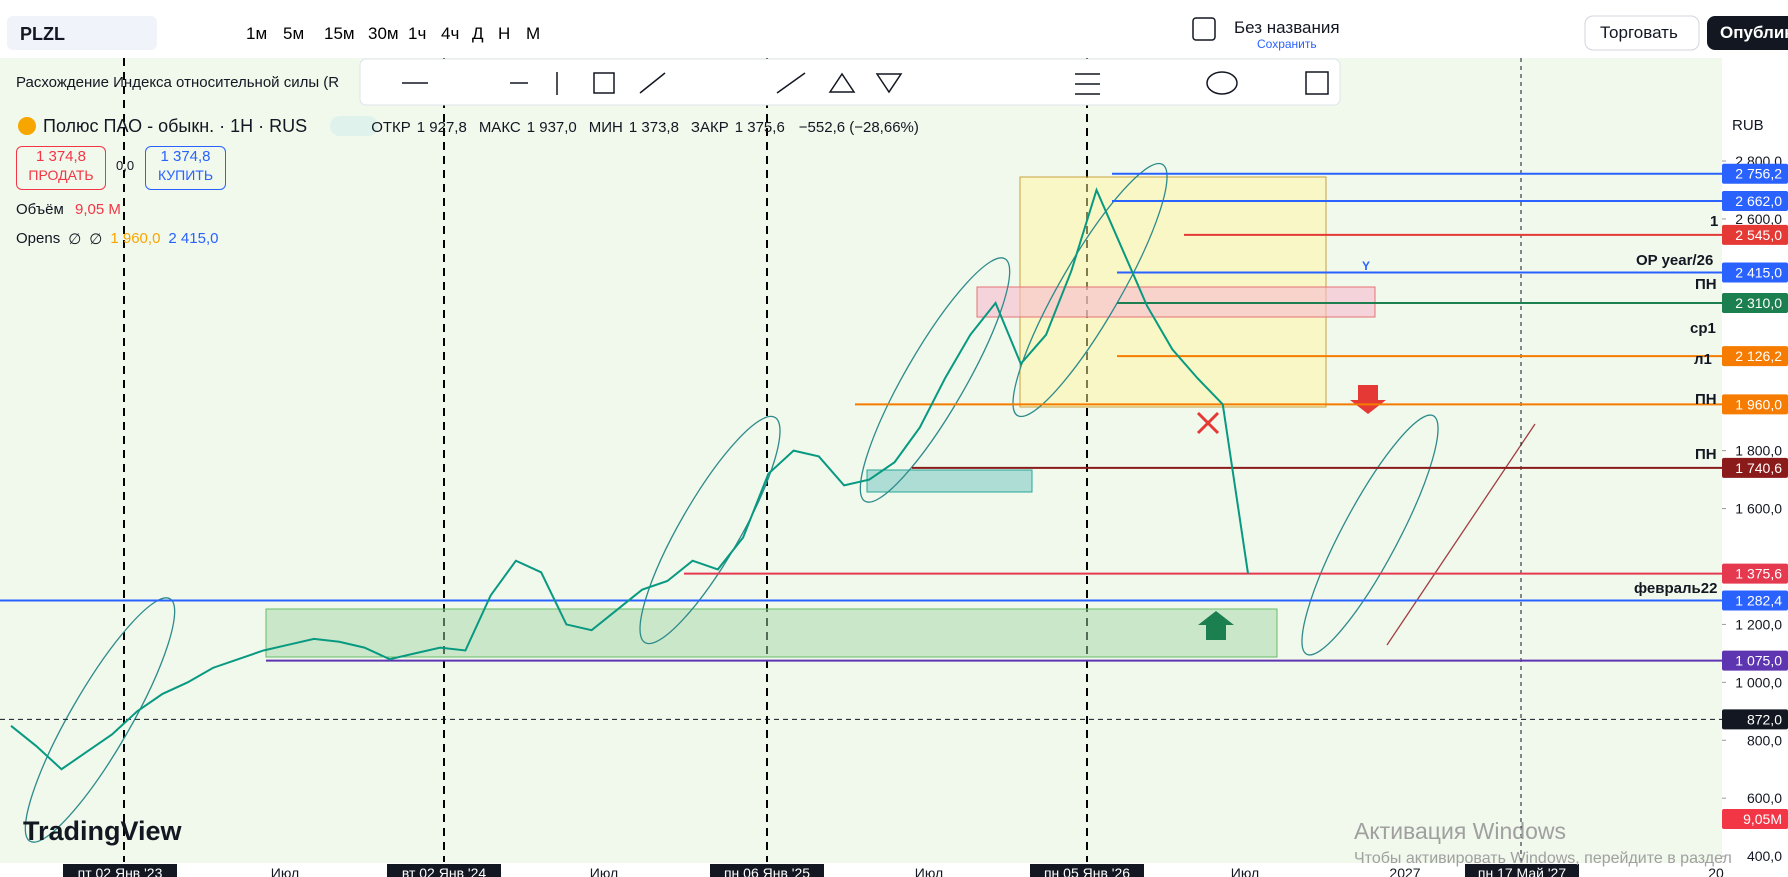  What do you see at coordinates (102, 831) in the screenshot?
I see `watermark: TradingView` at bounding box center [102, 831].